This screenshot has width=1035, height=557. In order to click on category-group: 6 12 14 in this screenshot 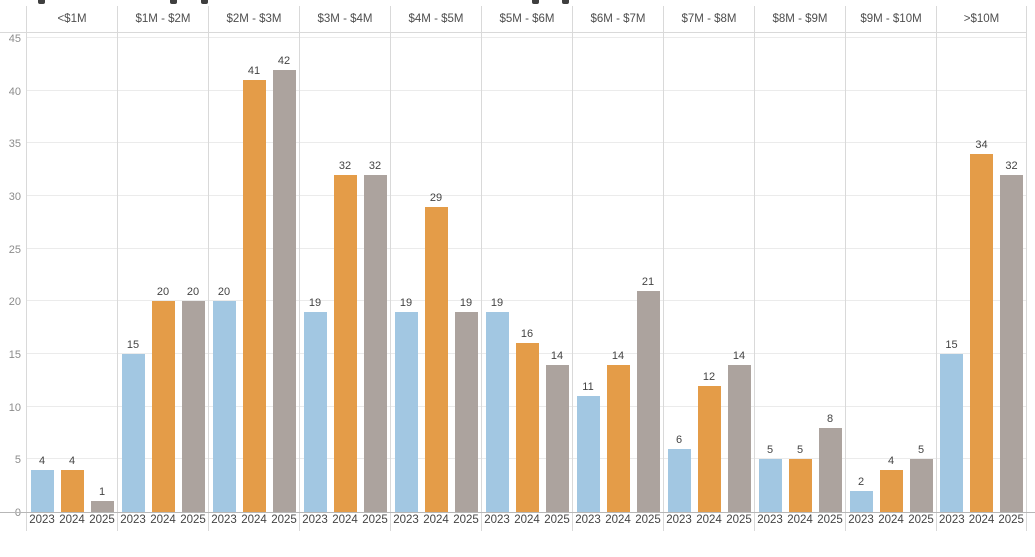, I will do `click(708, 272)`.